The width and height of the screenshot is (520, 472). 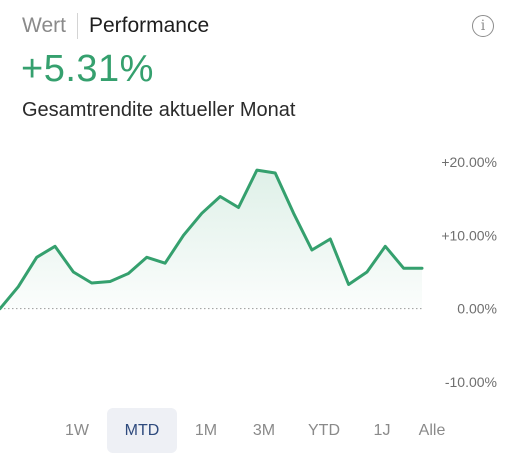 I want to click on y-tick-label: +10.00%, so click(x=469, y=235).